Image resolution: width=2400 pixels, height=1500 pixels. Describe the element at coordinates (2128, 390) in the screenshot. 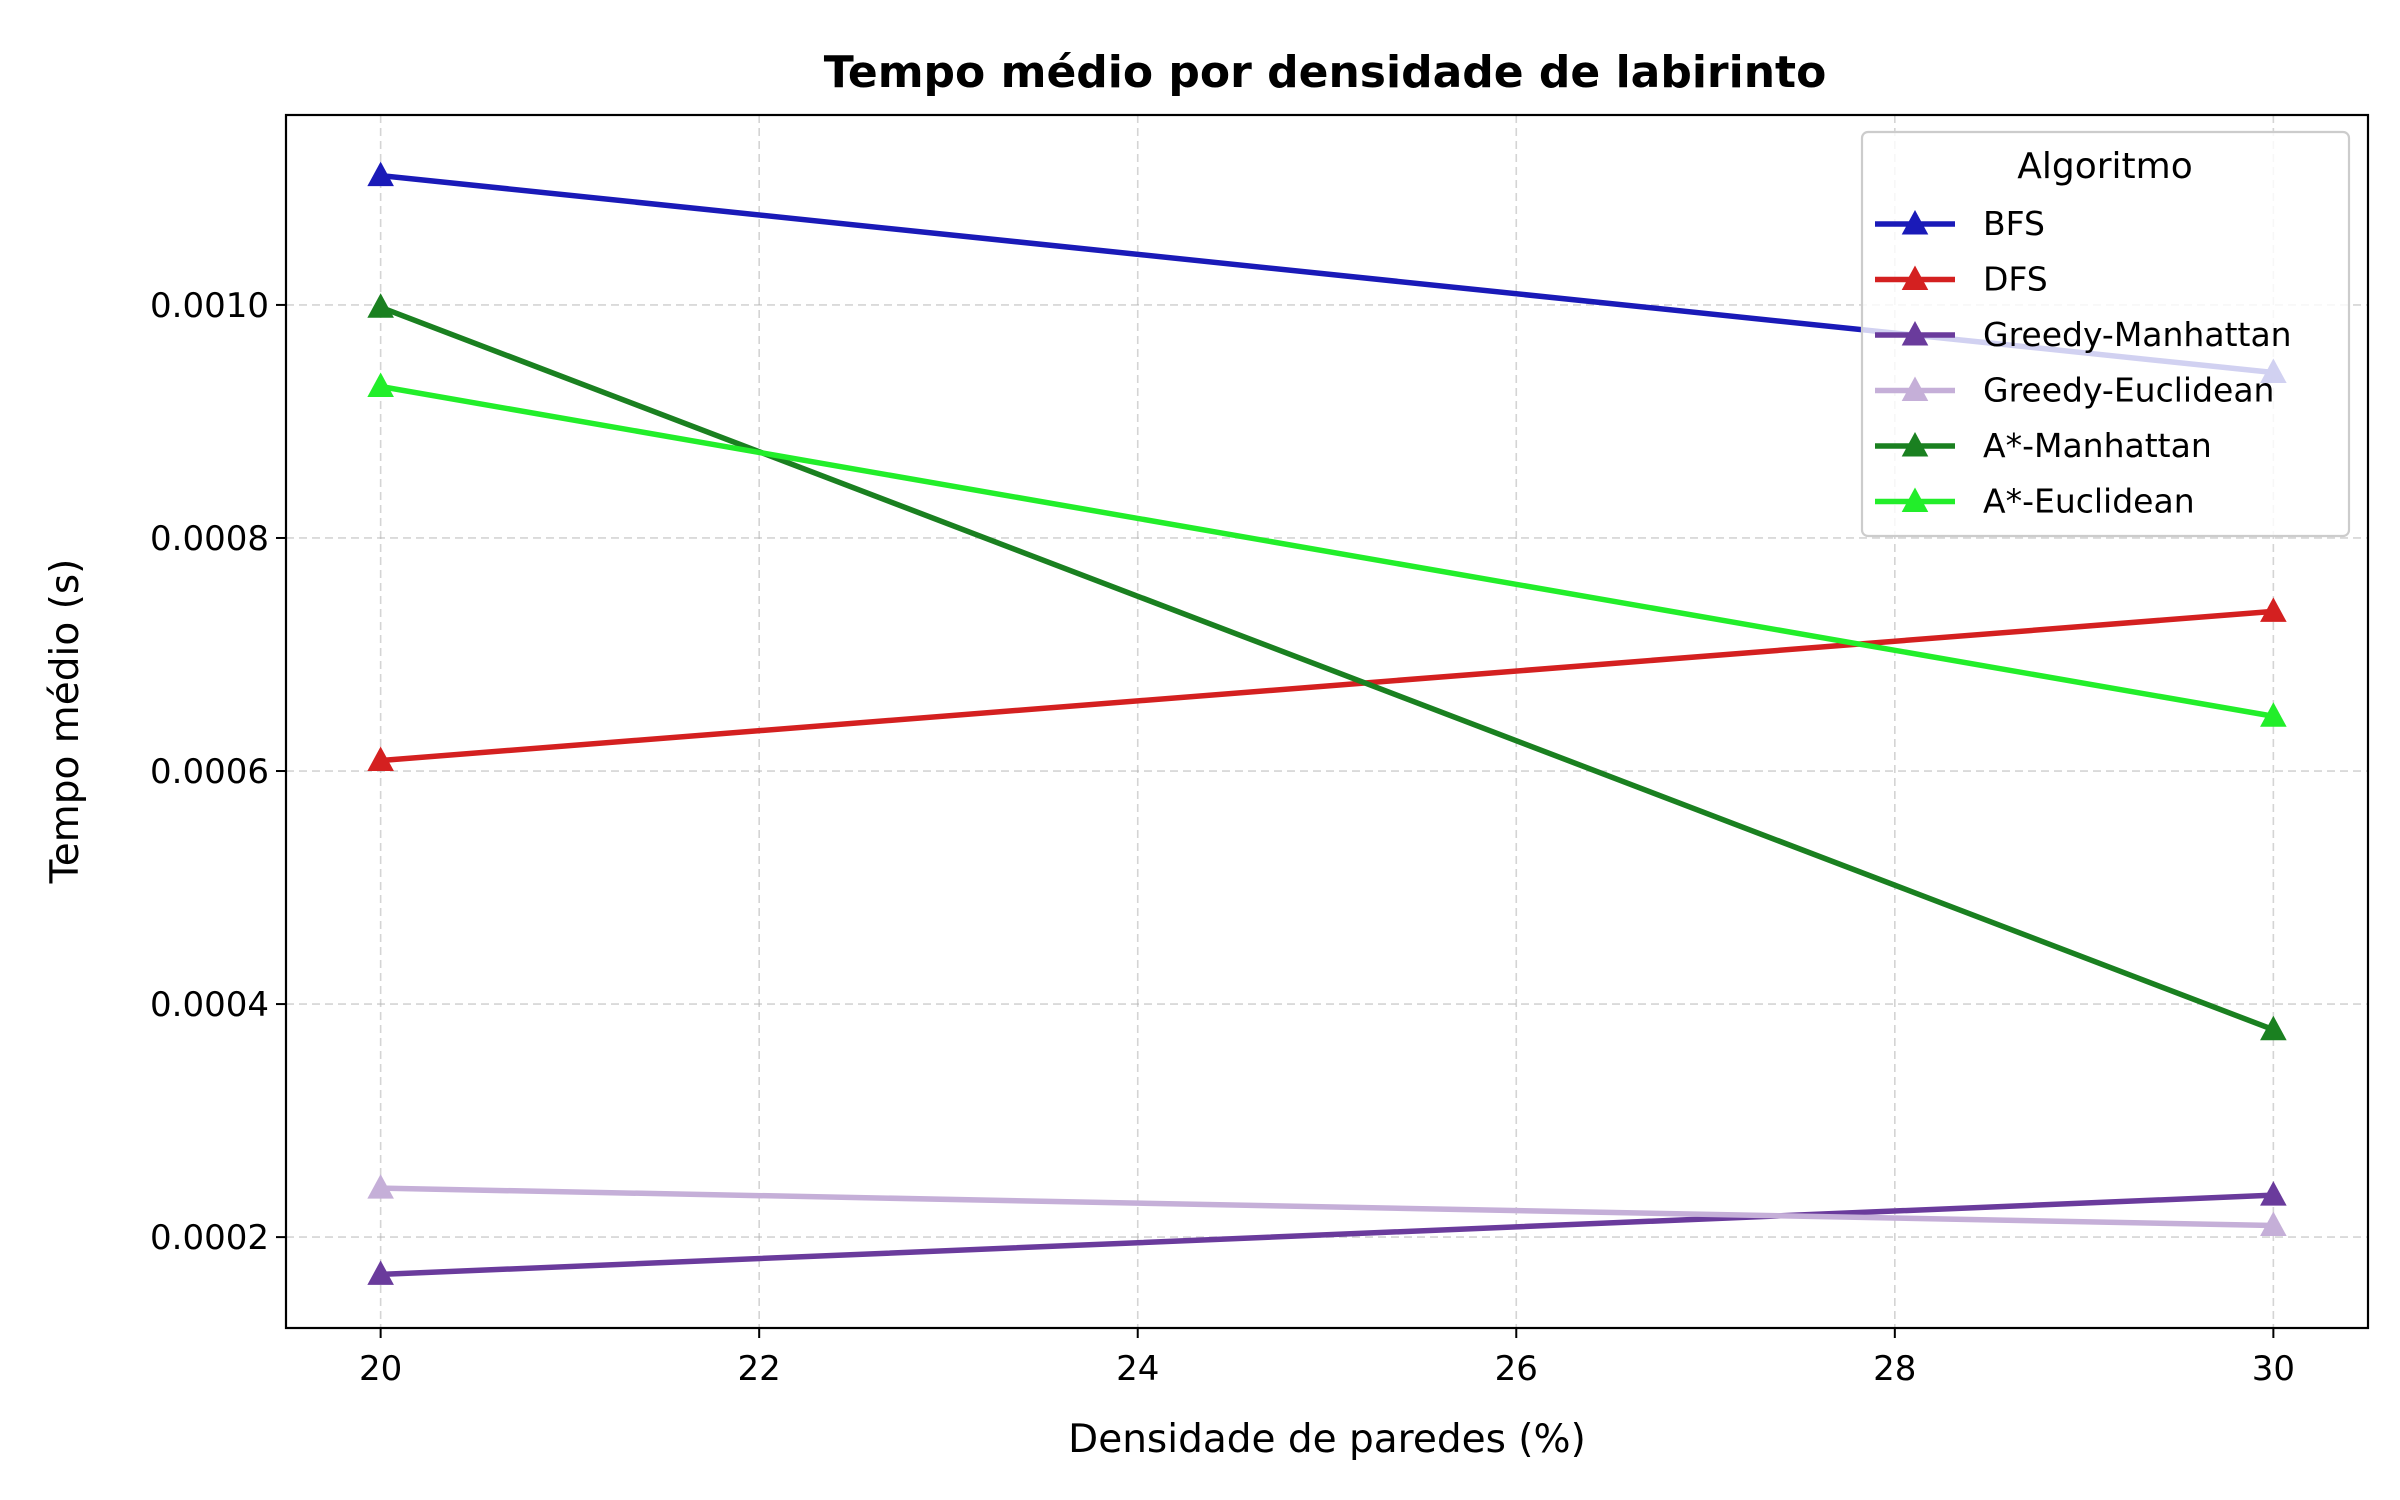

I see `legend-label-3: Greedy-Euclidean` at that location.